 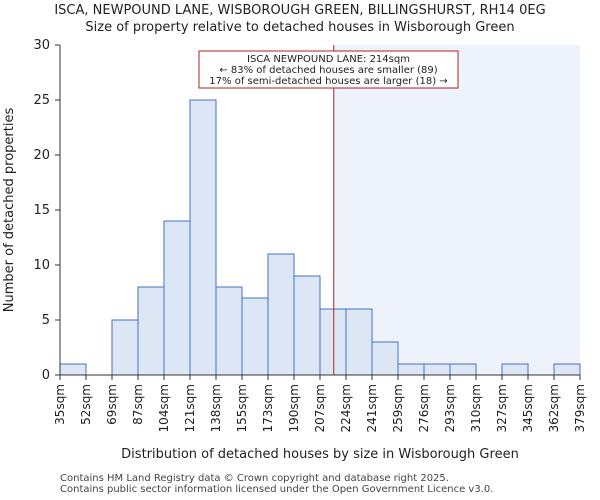 What do you see at coordinates (268, 408) in the screenshot?
I see `x-tick-label: 173sqm` at bounding box center [268, 408].